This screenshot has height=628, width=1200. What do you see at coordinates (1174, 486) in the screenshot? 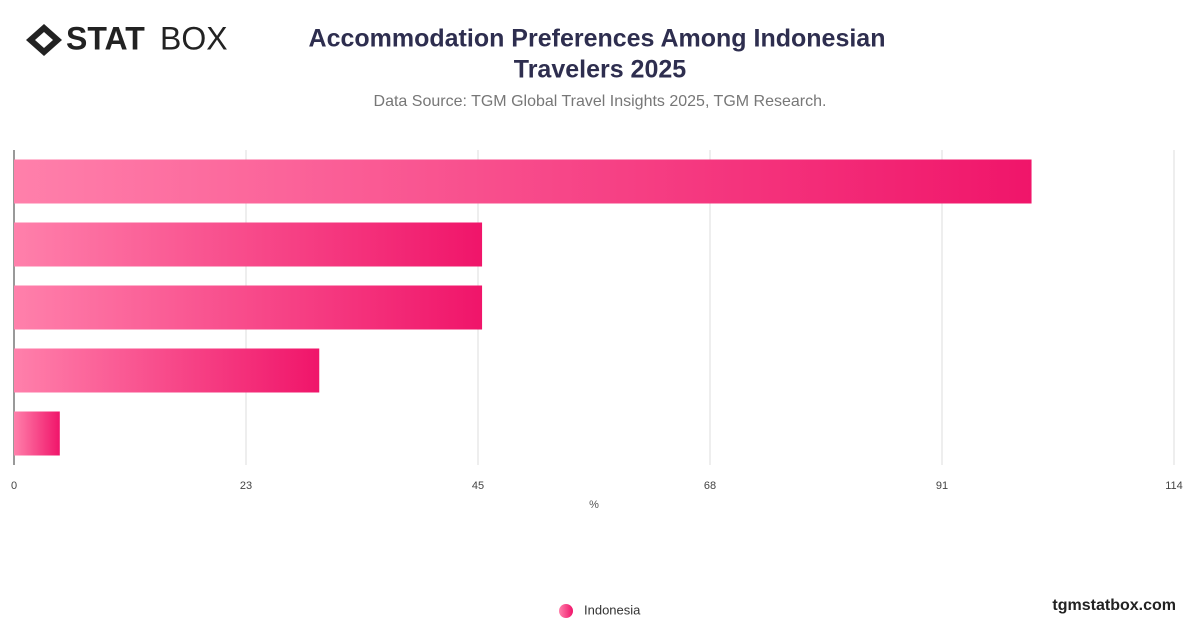
I see `x-tick-label: 114` at bounding box center [1174, 486].